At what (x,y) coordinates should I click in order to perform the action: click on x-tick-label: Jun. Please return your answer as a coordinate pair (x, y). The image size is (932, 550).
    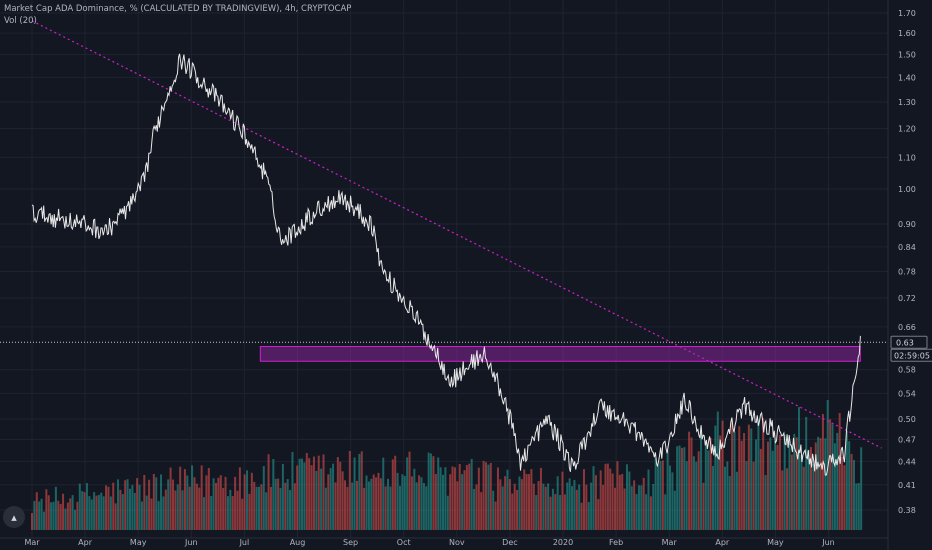
    Looking at the image, I should click on (828, 542).